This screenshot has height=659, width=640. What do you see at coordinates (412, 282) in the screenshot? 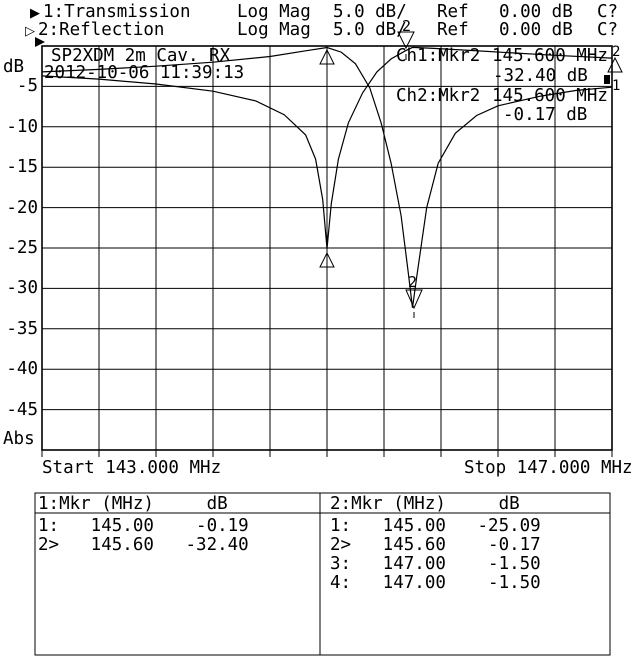
I see `ch1-marker2-number: 2` at bounding box center [412, 282].